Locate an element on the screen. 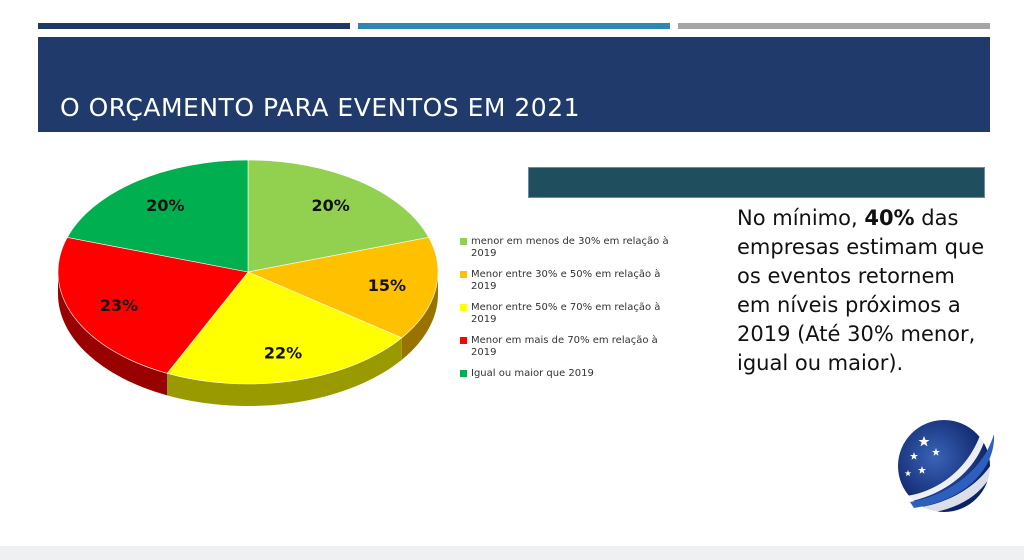 This screenshot has width=1024, height=560. legend-item: menor em menos de 30% em relação à 2019 is located at coordinates (570, 248).